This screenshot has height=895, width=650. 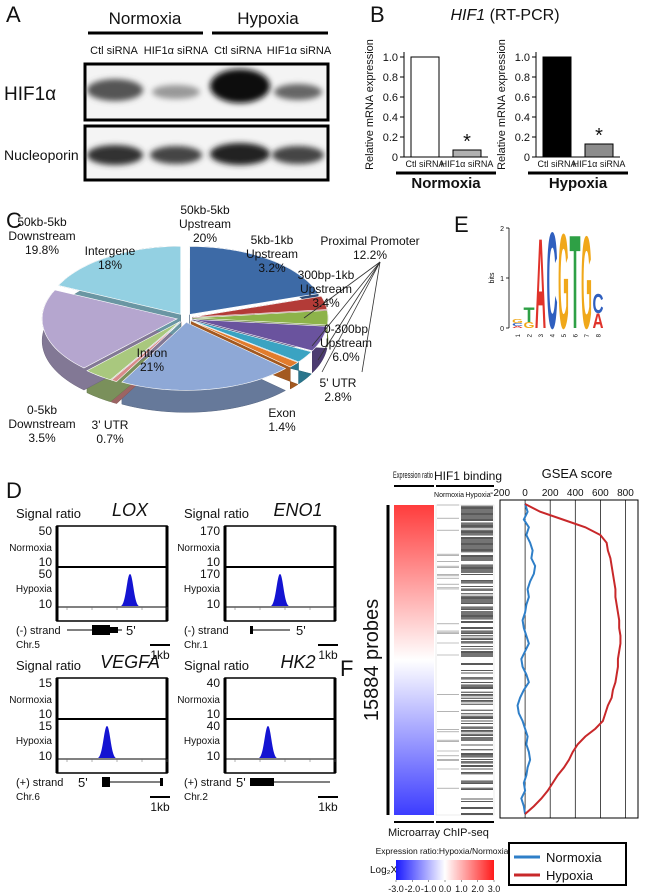 What do you see at coordinates (467, 153) in the screenshot?
I see `bar` at bounding box center [467, 153].